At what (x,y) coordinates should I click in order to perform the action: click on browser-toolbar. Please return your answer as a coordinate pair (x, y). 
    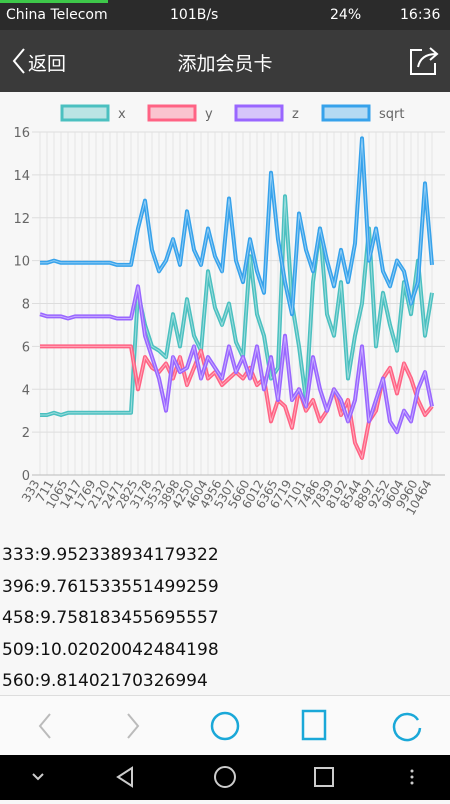
    Looking at the image, I should click on (225, 725).